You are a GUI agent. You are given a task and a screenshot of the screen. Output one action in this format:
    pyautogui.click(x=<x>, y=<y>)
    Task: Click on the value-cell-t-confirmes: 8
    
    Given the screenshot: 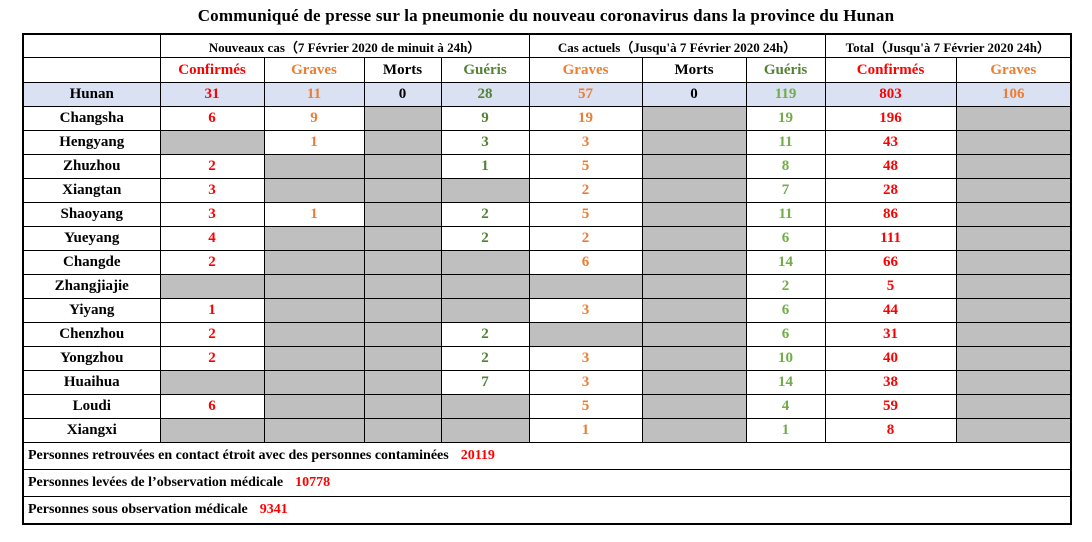 What is the action you would take?
    pyautogui.click(x=890, y=430)
    